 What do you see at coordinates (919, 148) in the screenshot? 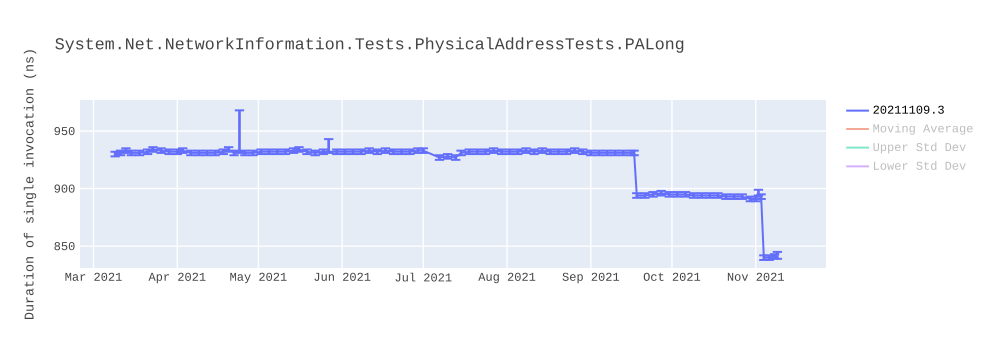
I see `legend-label: Upper Std Dev` at bounding box center [919, 148].